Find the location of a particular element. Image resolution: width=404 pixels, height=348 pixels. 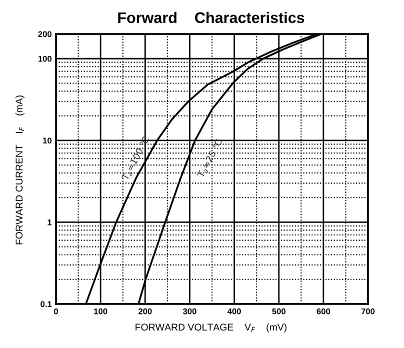

x-tick-label: 600 is located at coordinates (323, 311).